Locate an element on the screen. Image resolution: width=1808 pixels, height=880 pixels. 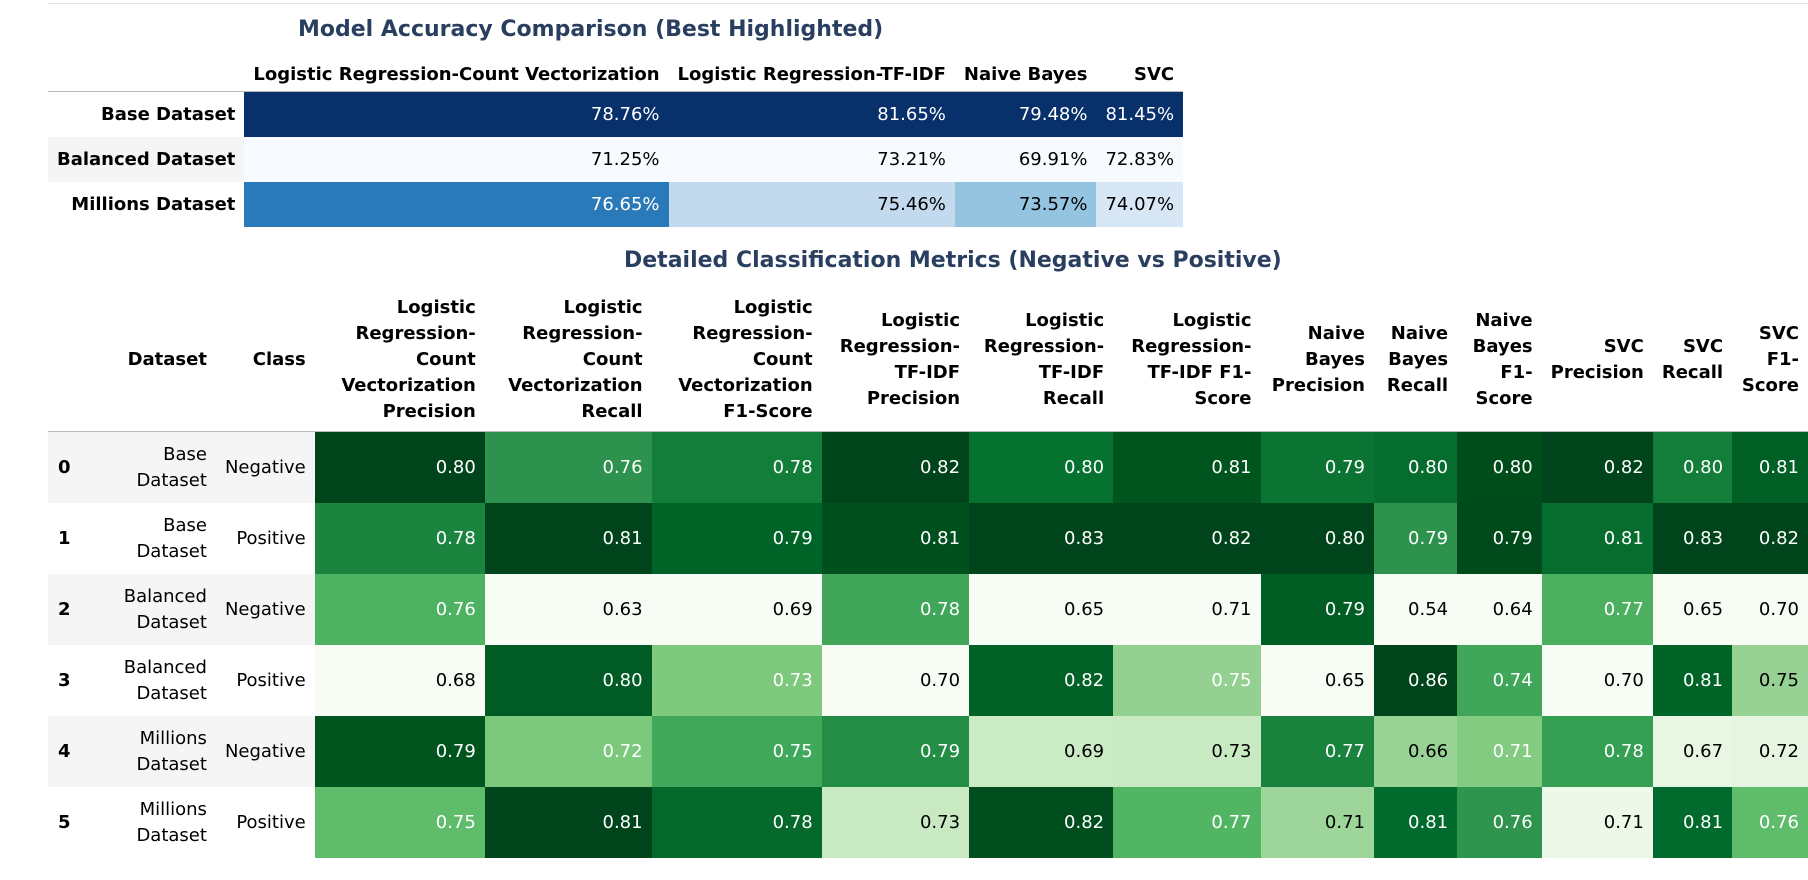
accuracy-cell: 72.83% is located at coordinates (1140, 159).